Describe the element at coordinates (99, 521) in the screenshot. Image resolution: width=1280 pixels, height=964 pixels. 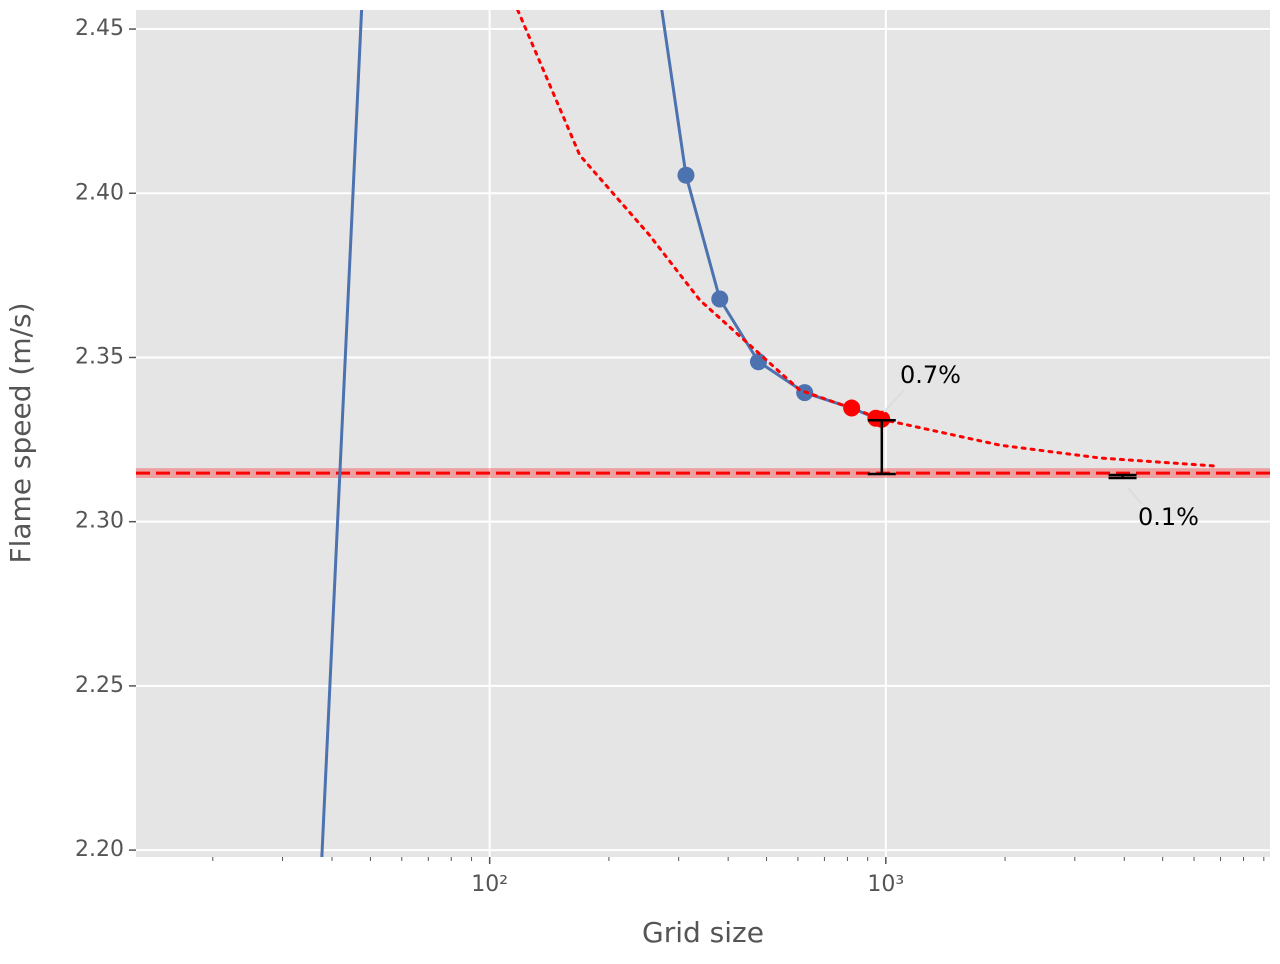
I see `y-tick-label: 2.30` at that location.